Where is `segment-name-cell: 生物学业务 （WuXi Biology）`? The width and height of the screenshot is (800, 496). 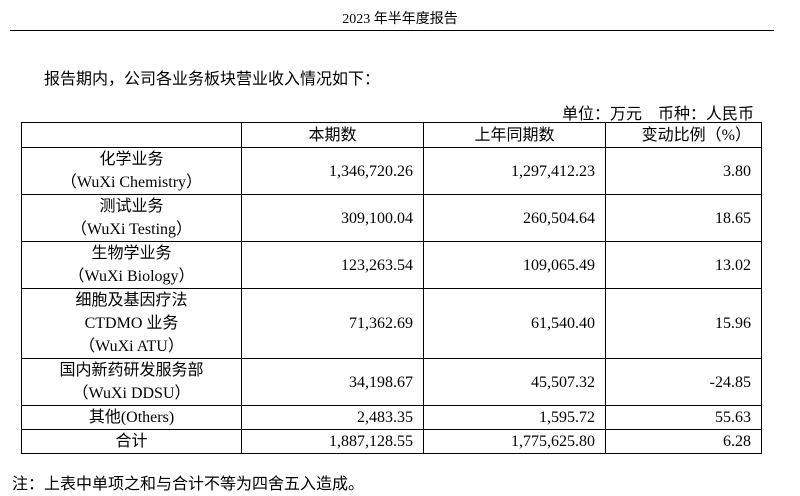
segment-name-cell: 生物学业务 （WuXi Biology） is located at coordinates (131, 265).